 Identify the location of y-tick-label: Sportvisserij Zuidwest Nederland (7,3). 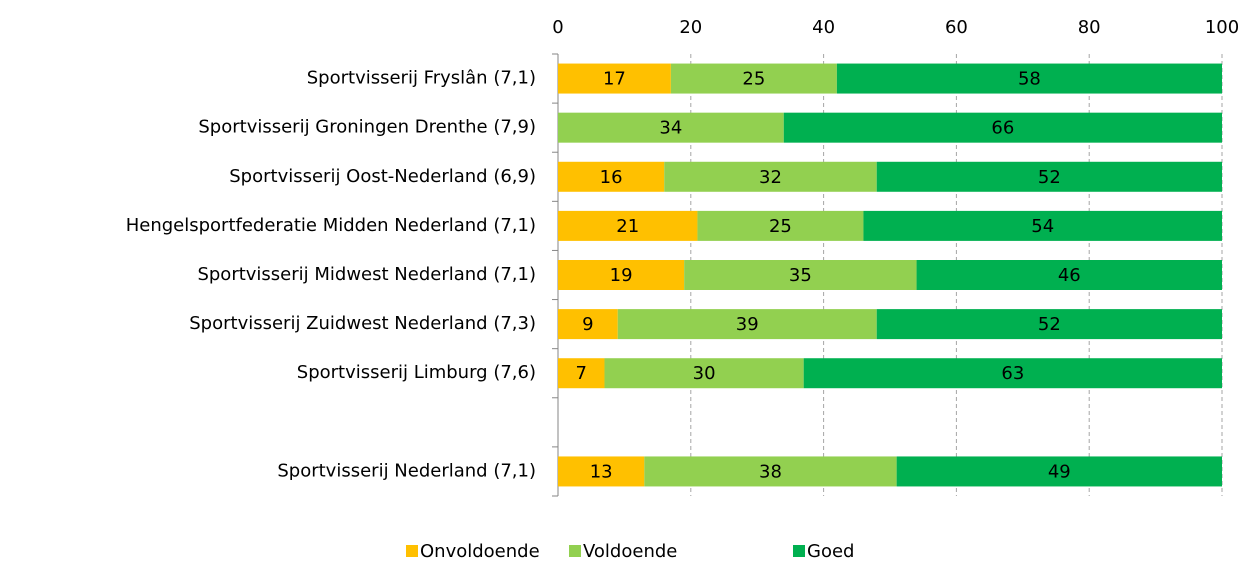
(362, 323).